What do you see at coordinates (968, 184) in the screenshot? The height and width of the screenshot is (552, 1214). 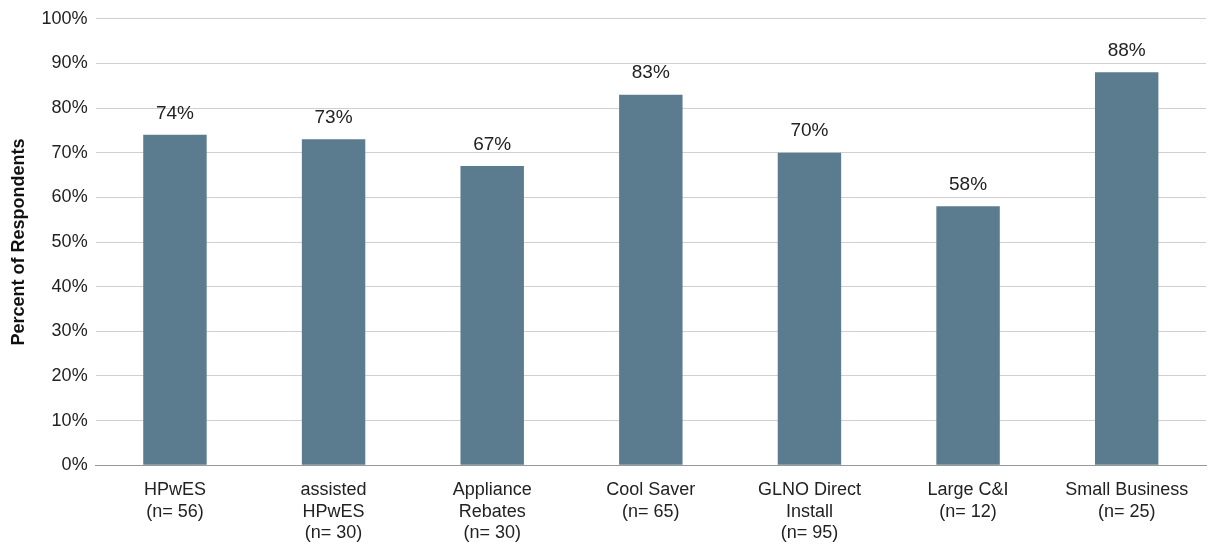 I see `data-label: 58%` at bounding box center [968, 184].